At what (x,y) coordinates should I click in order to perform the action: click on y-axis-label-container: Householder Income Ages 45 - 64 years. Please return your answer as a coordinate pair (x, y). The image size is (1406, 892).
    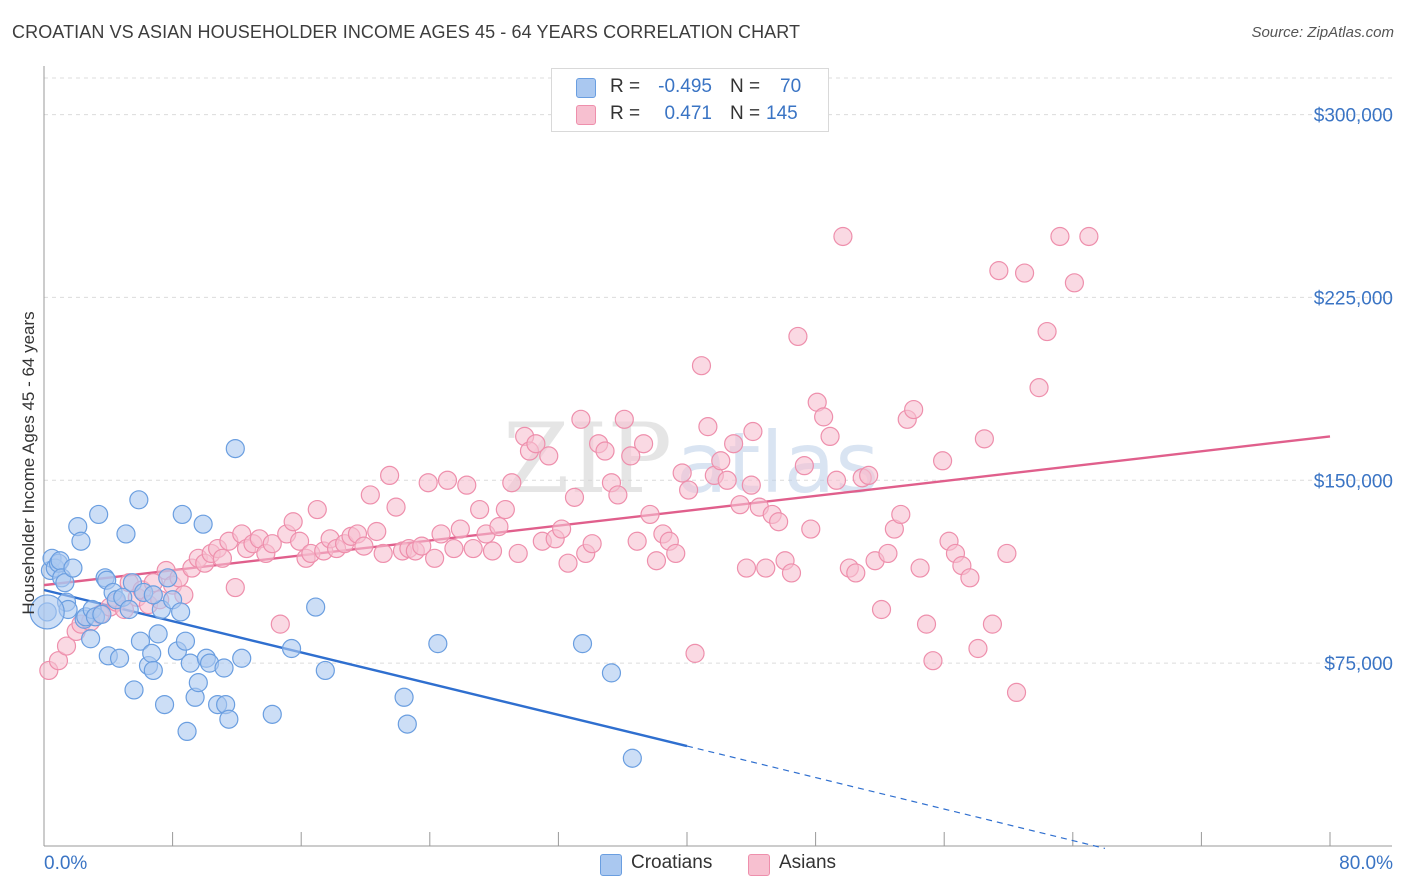
    Looking at the image, I should click on (29, 463).